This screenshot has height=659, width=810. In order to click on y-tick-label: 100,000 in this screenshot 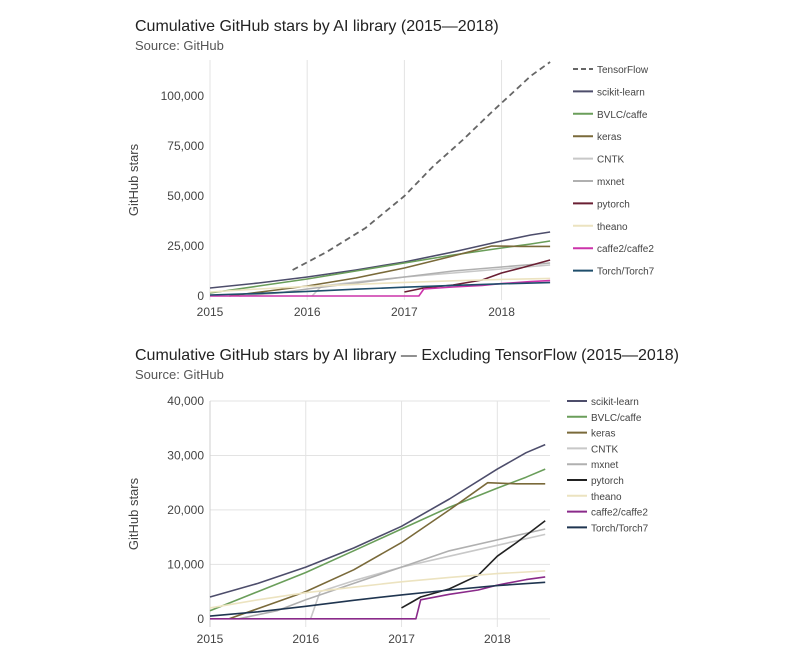, I will do `click(183, 96)`.